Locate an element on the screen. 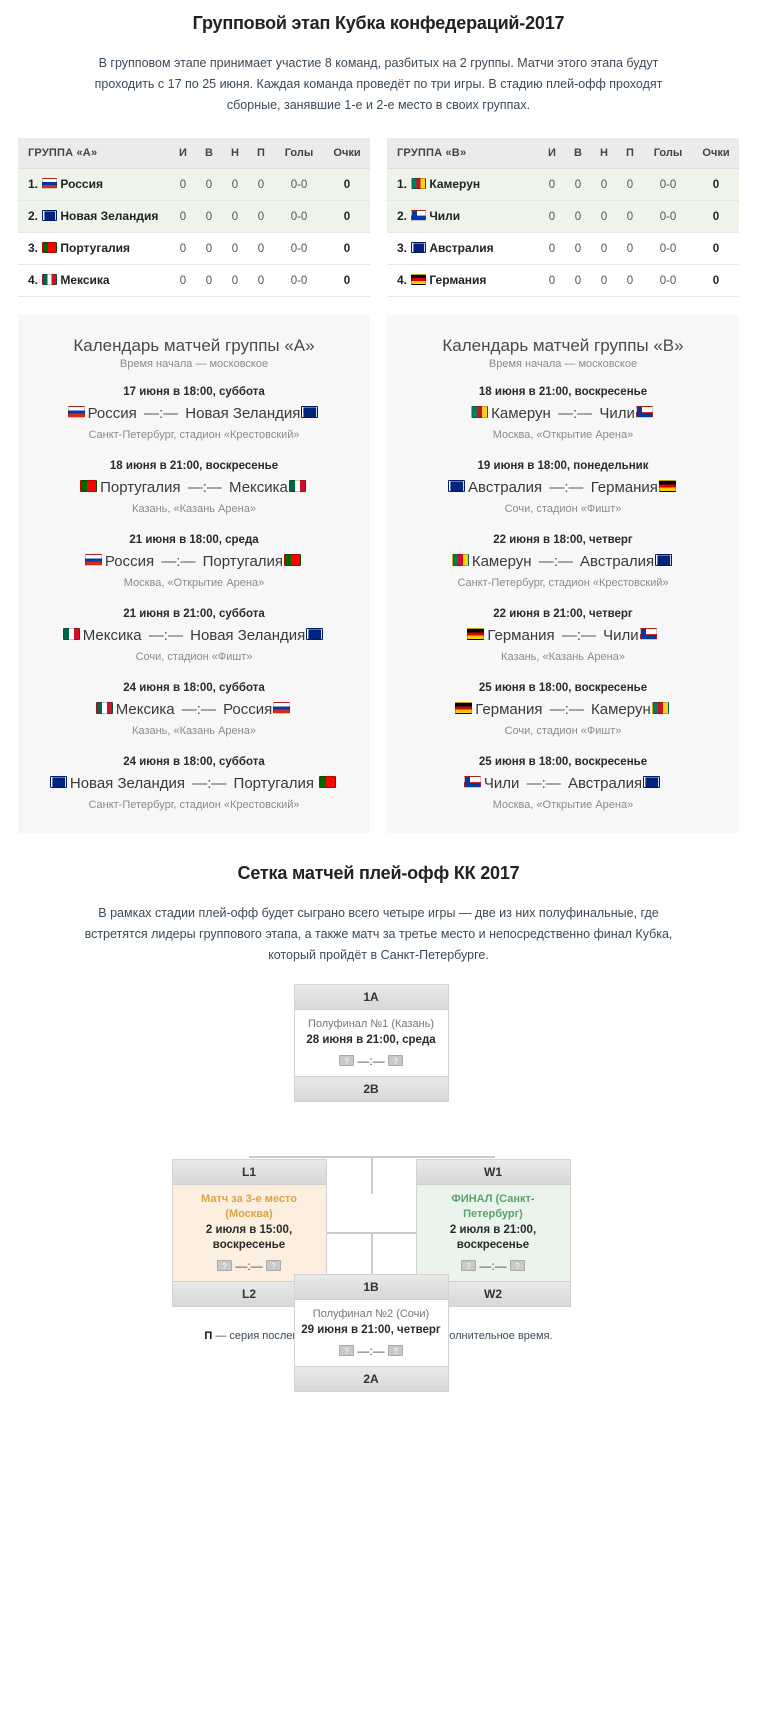  match-date: 18 июня в 21:00, воскресенье is located at coordinates (563, 392).